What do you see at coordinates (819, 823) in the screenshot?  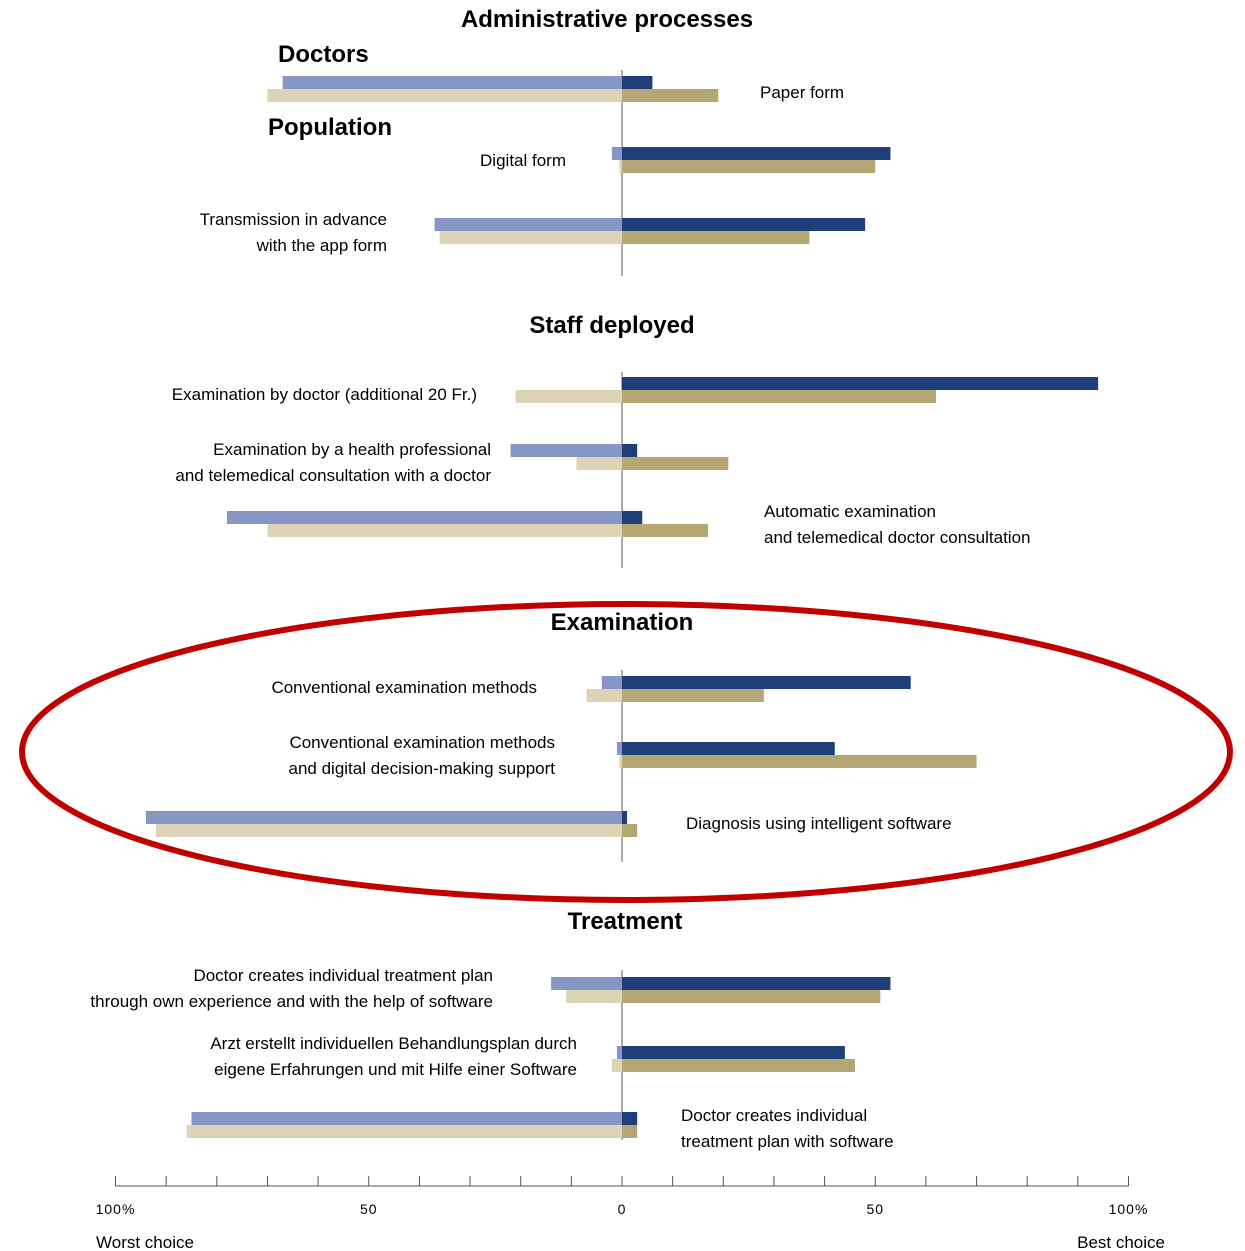 I see `category-label: Diagnosis using intelligent software` at bounding box center [819, 823].